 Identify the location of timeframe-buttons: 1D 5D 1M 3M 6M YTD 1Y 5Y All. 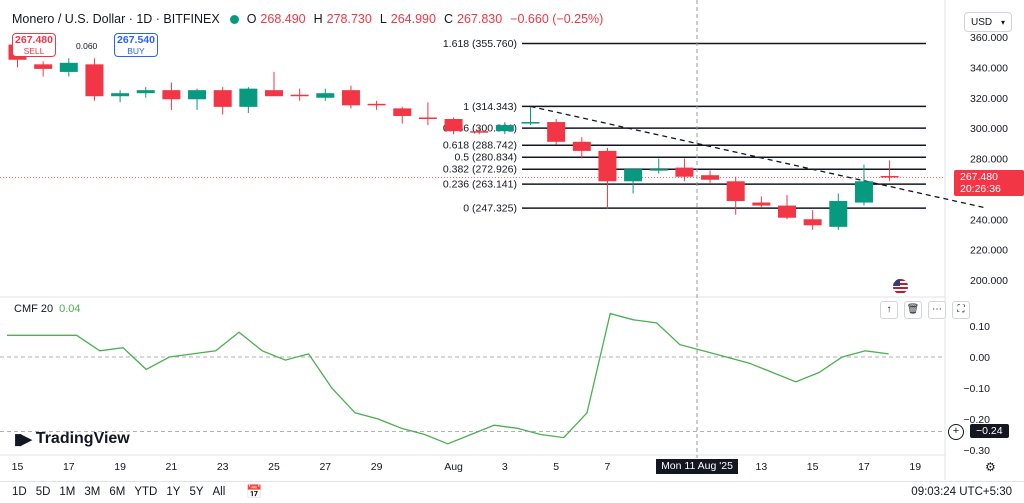
(118, 492).